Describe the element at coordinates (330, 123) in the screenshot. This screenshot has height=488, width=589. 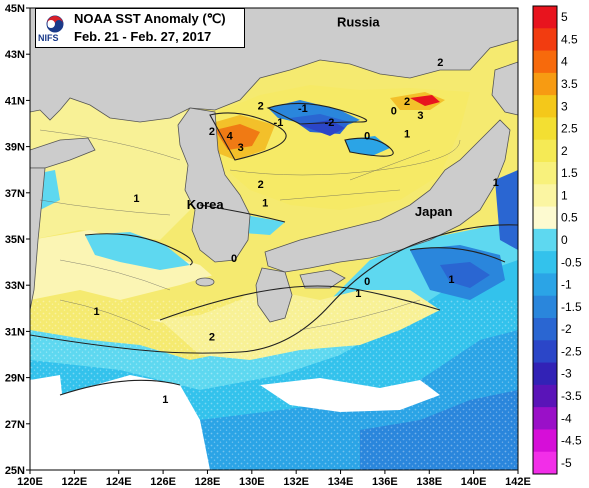
I see `contour-value-label: -2` at that location.